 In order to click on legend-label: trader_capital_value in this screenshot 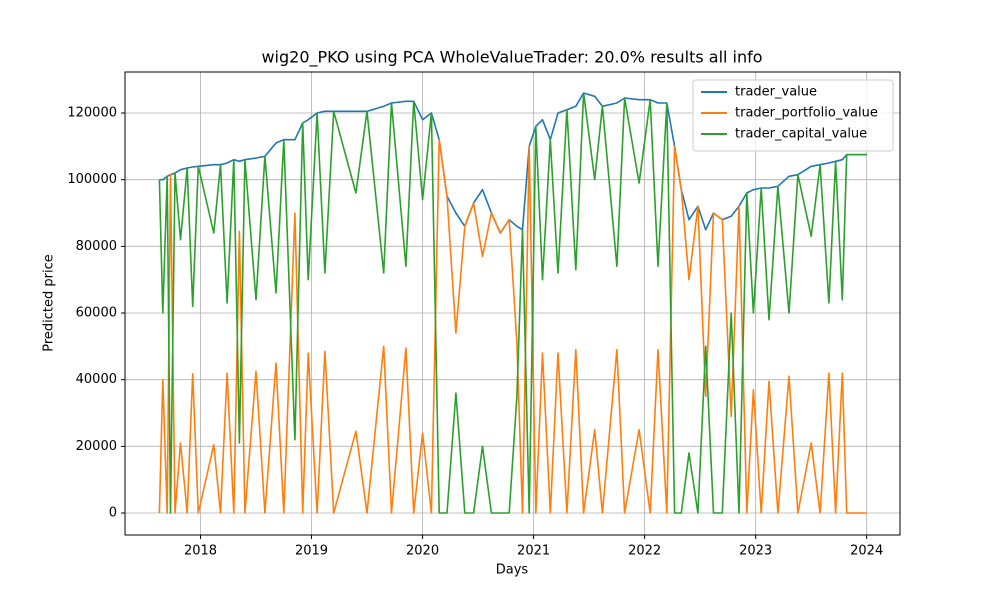, I will do `click(801, 134)`.